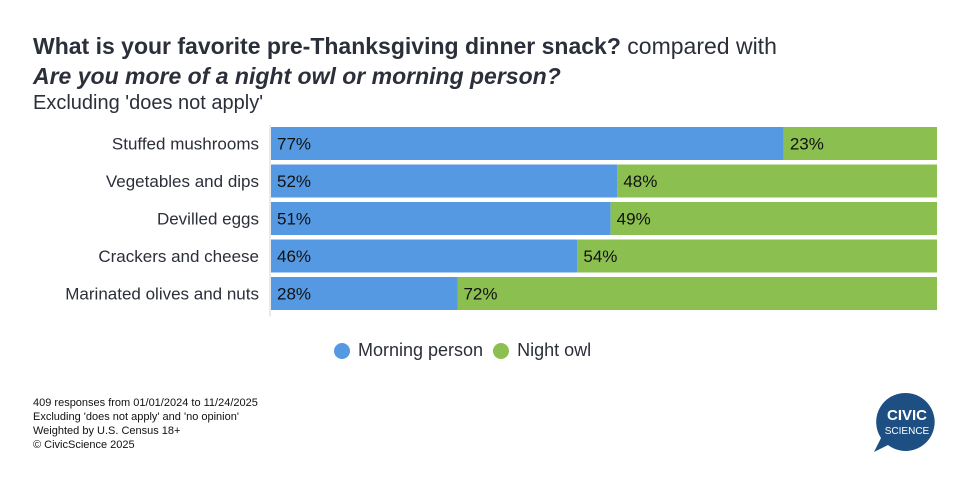  What do you see at coordinates (294, 181) in the screenshot?
I see `data-label: 52%` at bounding box center [294, 181].